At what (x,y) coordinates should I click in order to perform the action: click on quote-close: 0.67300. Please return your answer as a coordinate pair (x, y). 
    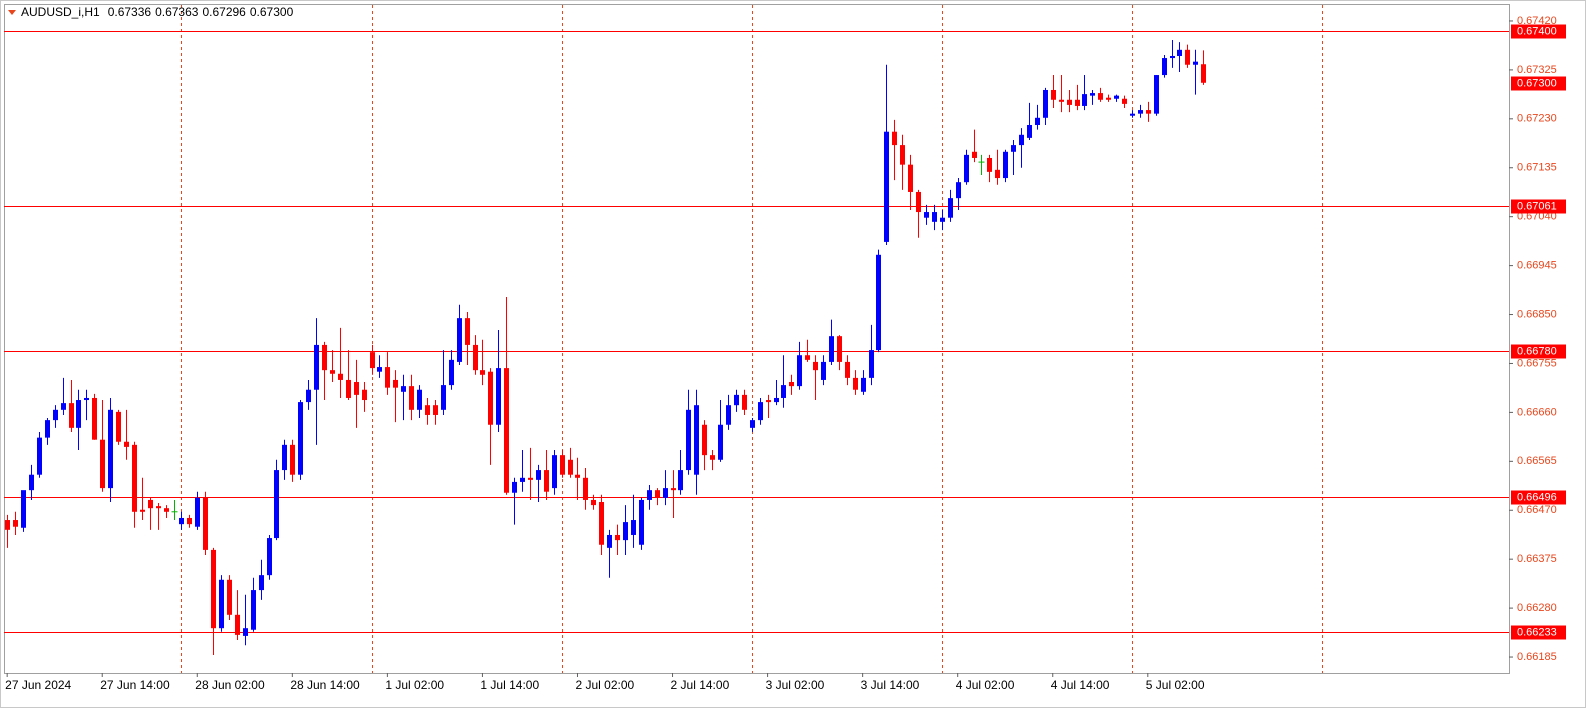
    Looking at the image, I should click on (272, 12).